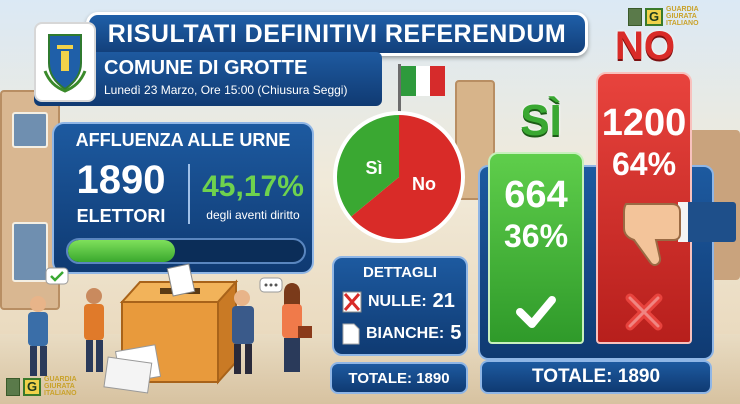  I want to click on bianche-value: 5, so click(456, 333).